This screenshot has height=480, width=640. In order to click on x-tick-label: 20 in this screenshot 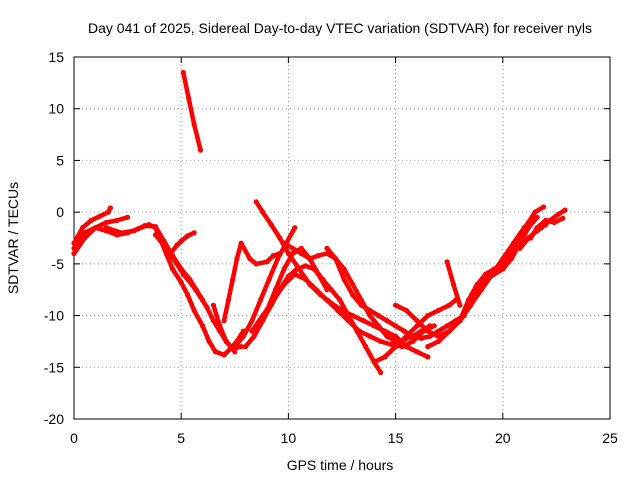, I will do `click(503, 438)`.